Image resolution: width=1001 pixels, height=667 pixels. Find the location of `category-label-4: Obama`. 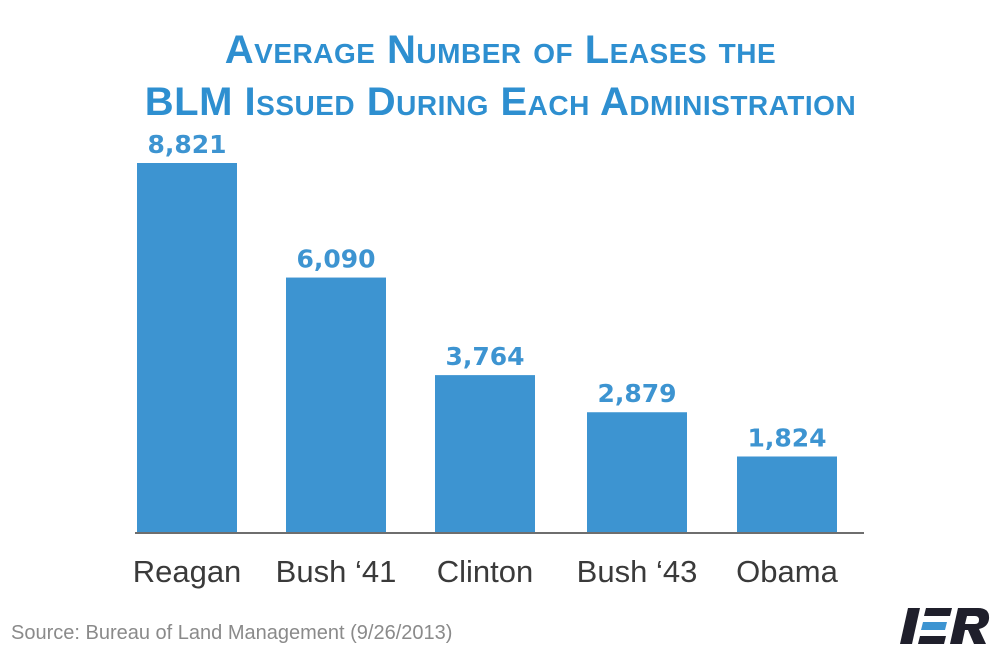

category-label-4: Obama is located at coordinates (787, 571).